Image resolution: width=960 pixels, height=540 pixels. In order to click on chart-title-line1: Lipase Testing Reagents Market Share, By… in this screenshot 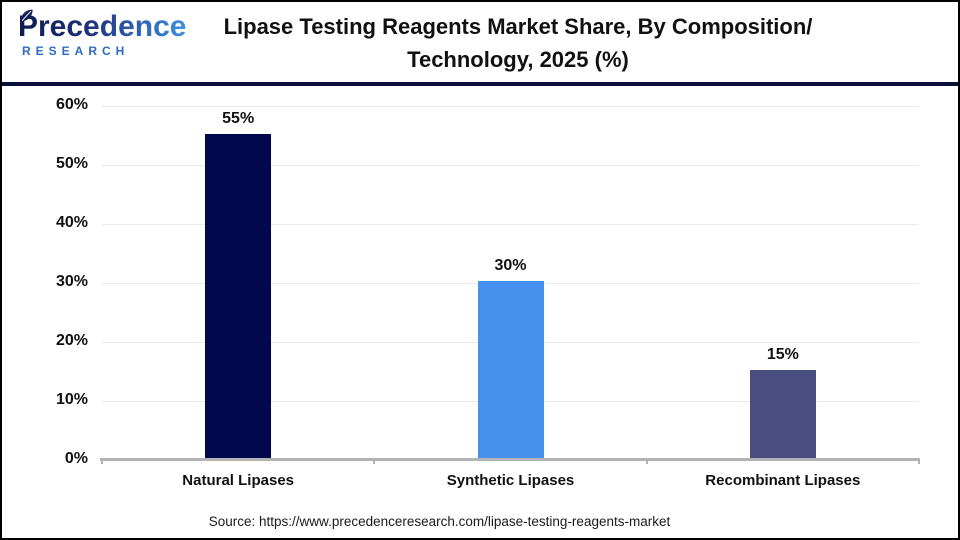, I will do `click(518, 26)`.